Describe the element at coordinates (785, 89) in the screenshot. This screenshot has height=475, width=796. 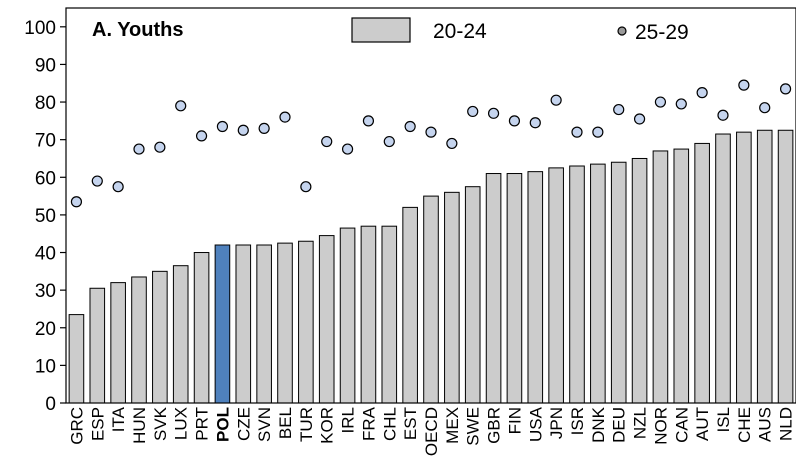
I see `dot-nld` at that location.